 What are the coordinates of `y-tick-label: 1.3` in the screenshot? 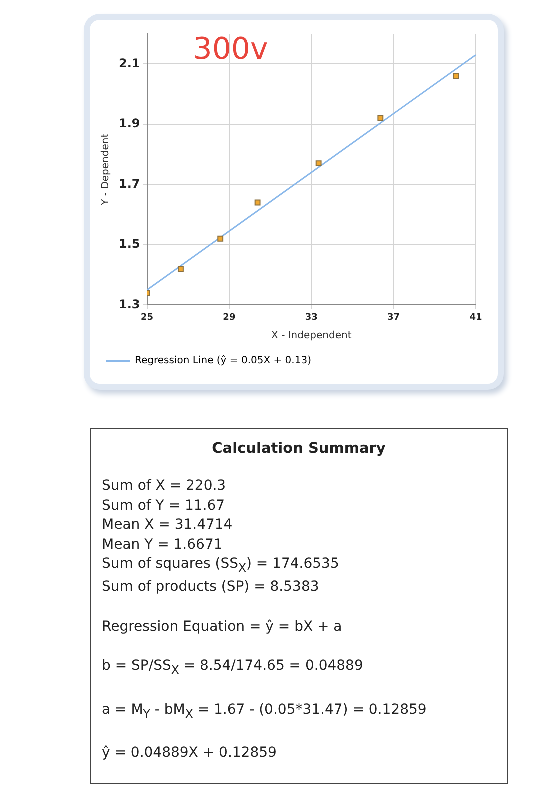 It's located at (129, 304).